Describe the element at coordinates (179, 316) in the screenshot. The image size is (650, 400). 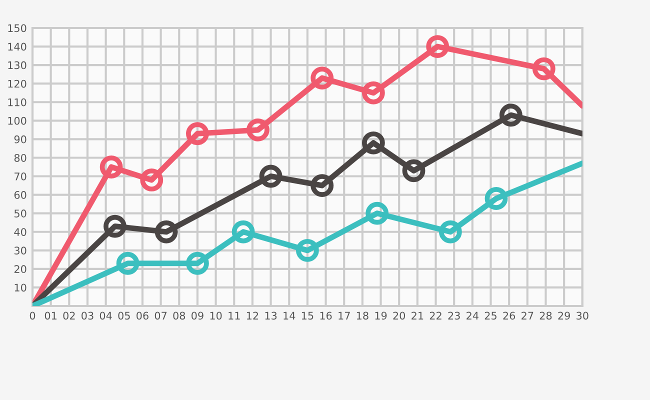
I see `x-tick-label: 08` at that location.